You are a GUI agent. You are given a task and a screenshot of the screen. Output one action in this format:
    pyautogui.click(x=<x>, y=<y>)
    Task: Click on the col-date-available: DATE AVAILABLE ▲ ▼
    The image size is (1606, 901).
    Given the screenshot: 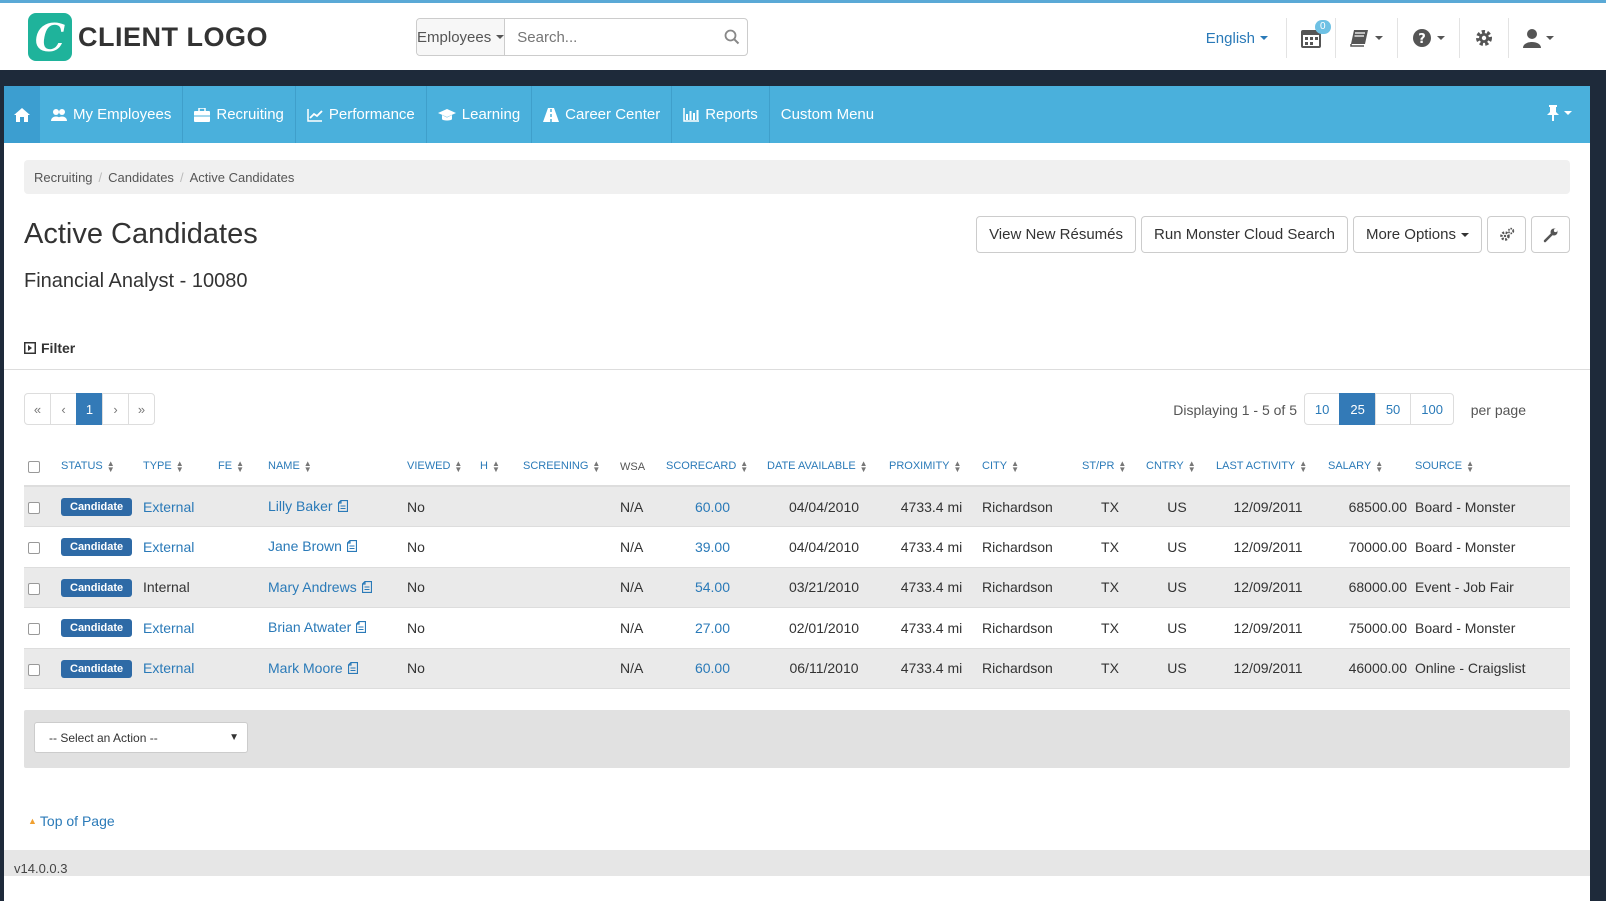 What is the action you would take?
    pyautogui.click(x=824, y=467)
    